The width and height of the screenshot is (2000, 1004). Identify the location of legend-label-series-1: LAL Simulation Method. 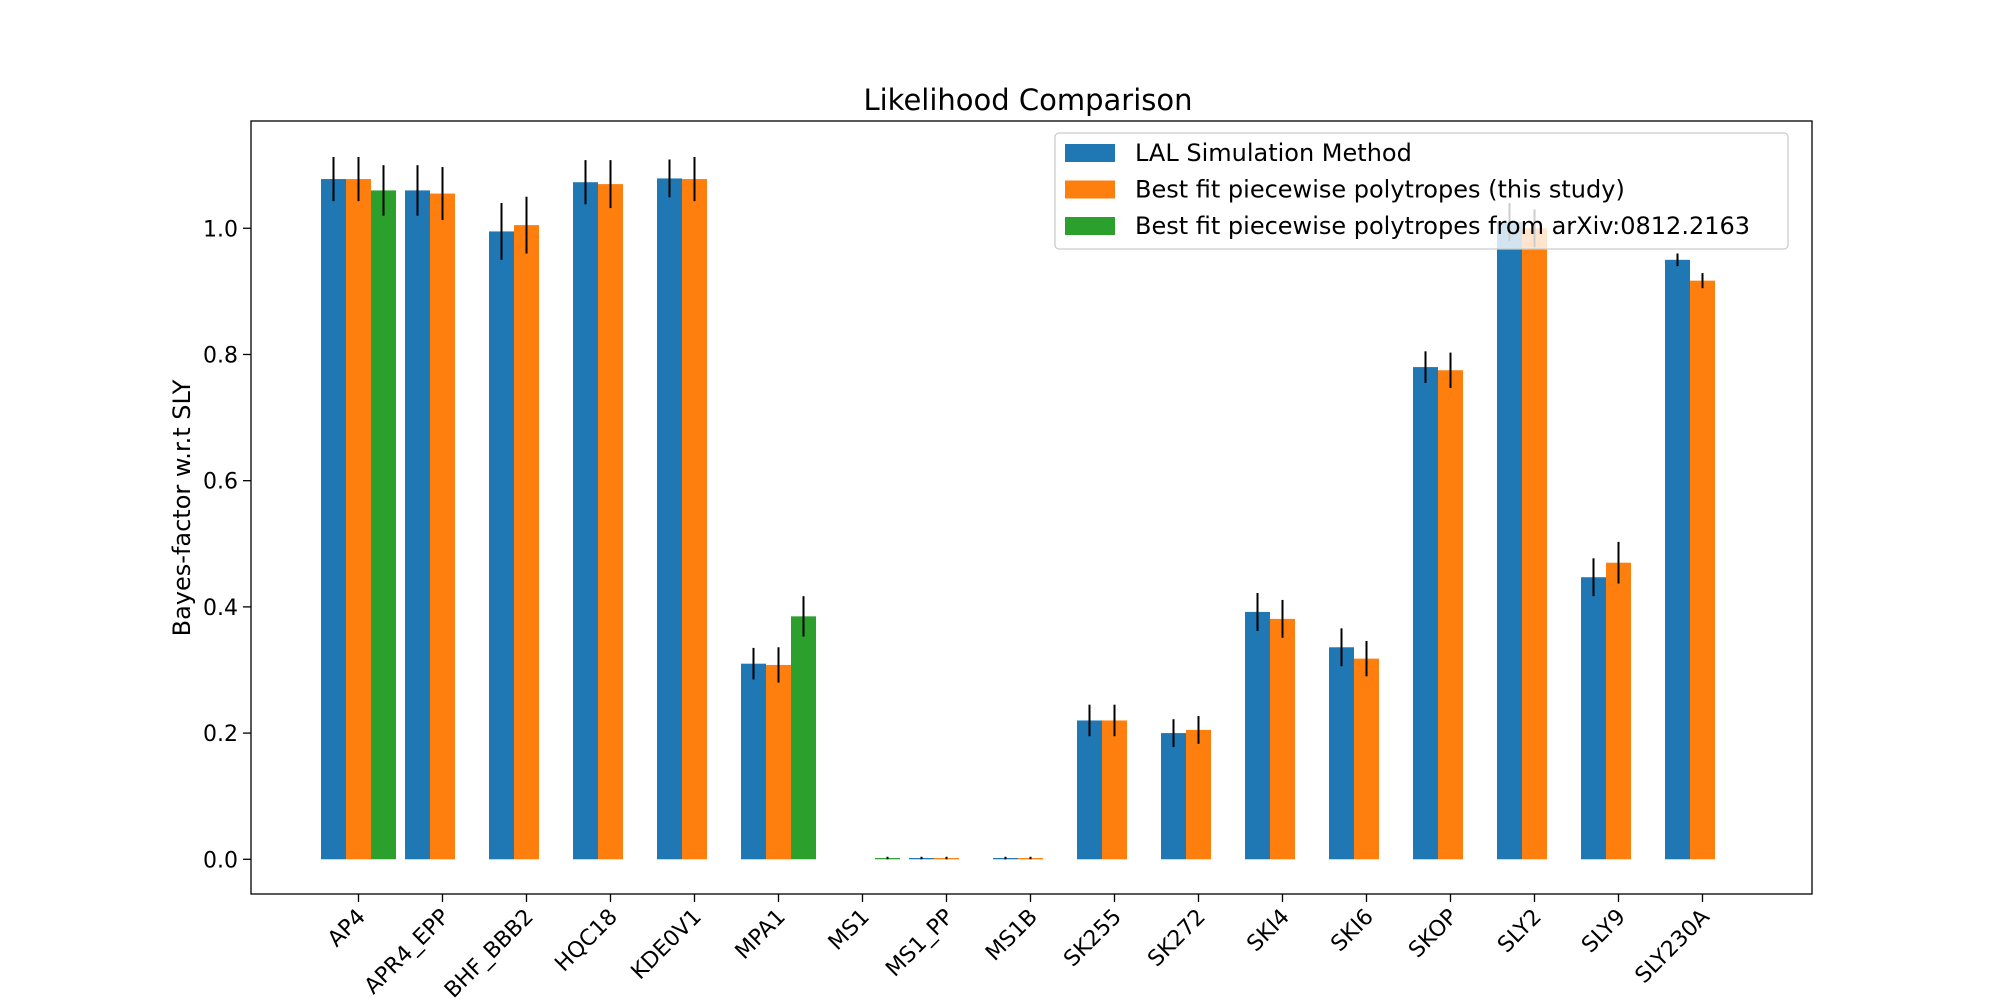
(1273, 153).